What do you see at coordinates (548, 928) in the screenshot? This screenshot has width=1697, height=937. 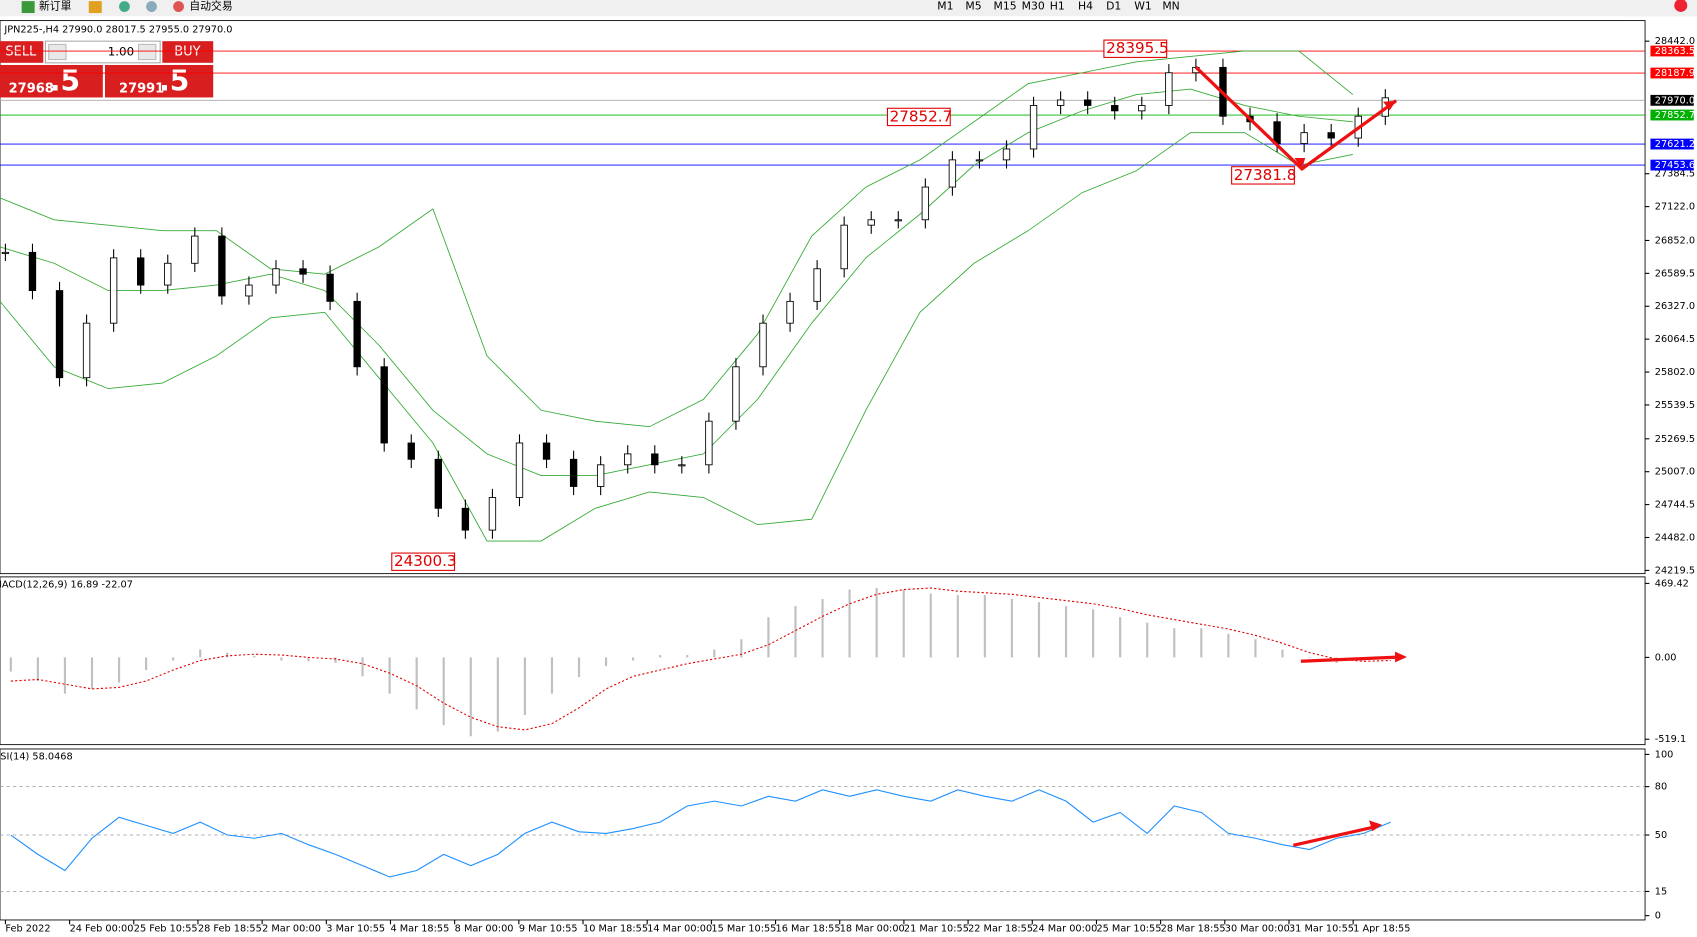 I see `x-tick-label: 9 Mar 10:55` at bounding box center [548, 928].